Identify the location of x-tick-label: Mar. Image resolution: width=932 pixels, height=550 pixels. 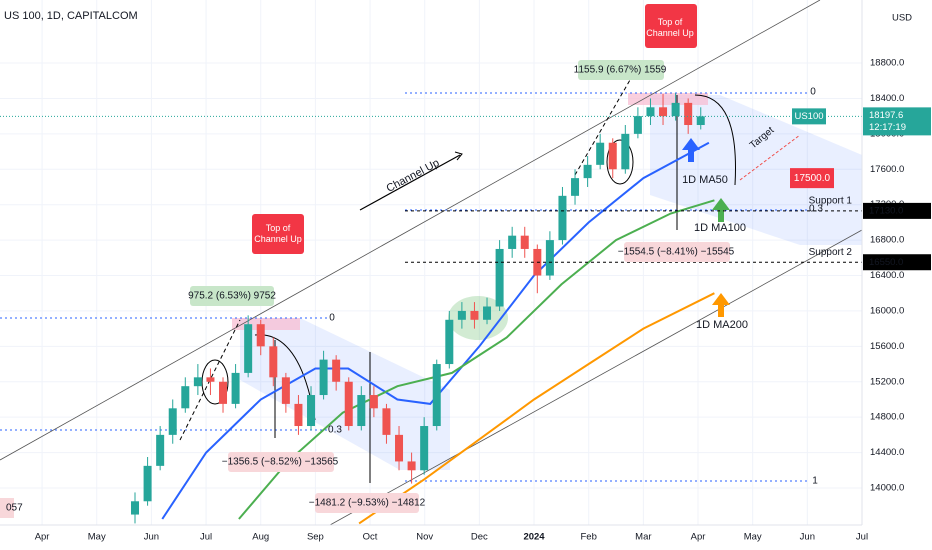
(643, 537).